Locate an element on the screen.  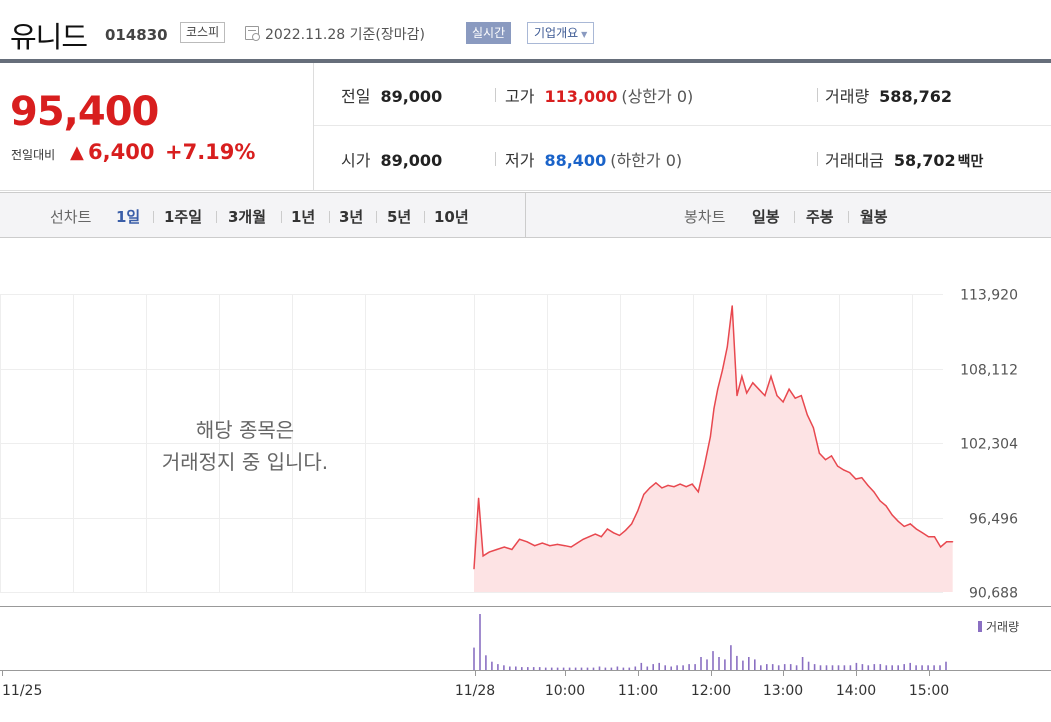
y-tick-label: 108,112 is located at coordinates (989, 371).